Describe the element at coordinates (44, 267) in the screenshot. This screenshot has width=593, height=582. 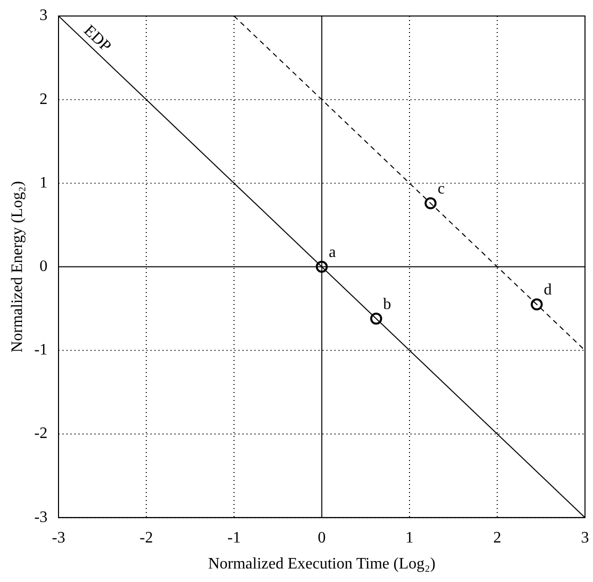
I see `y-tick-label: 0` at that location.